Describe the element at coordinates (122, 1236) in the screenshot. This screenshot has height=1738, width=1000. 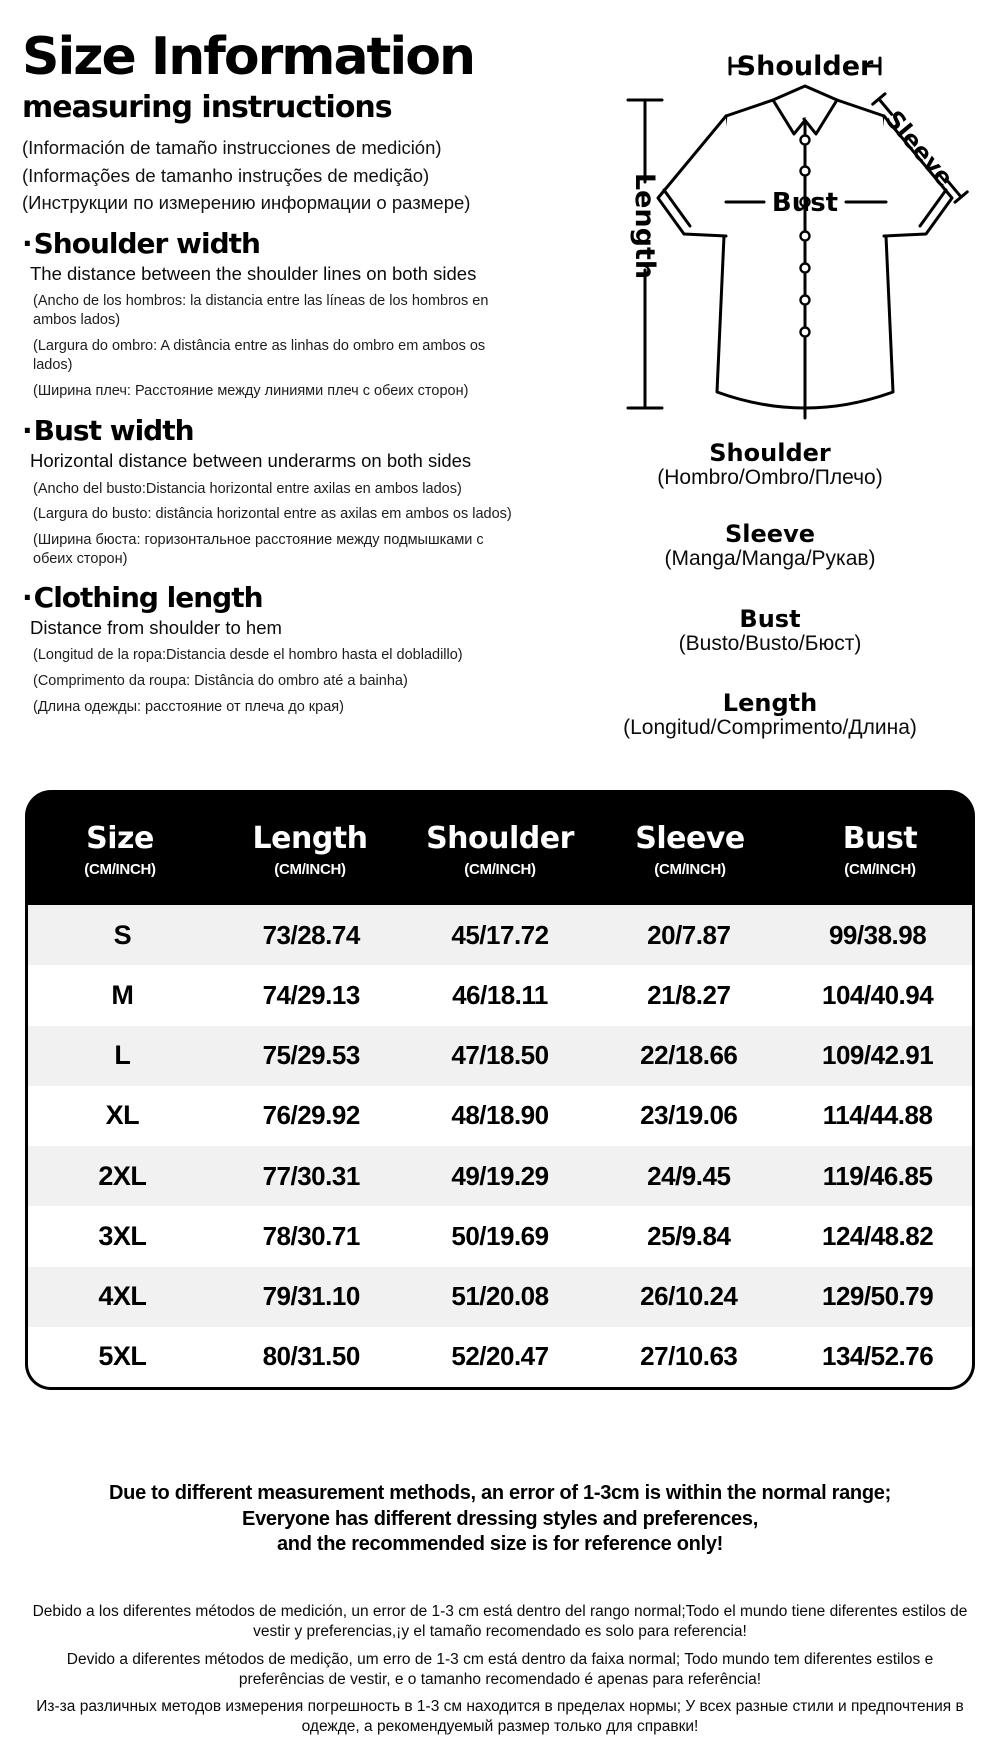
I see `cell-size: 3XL` at that location.